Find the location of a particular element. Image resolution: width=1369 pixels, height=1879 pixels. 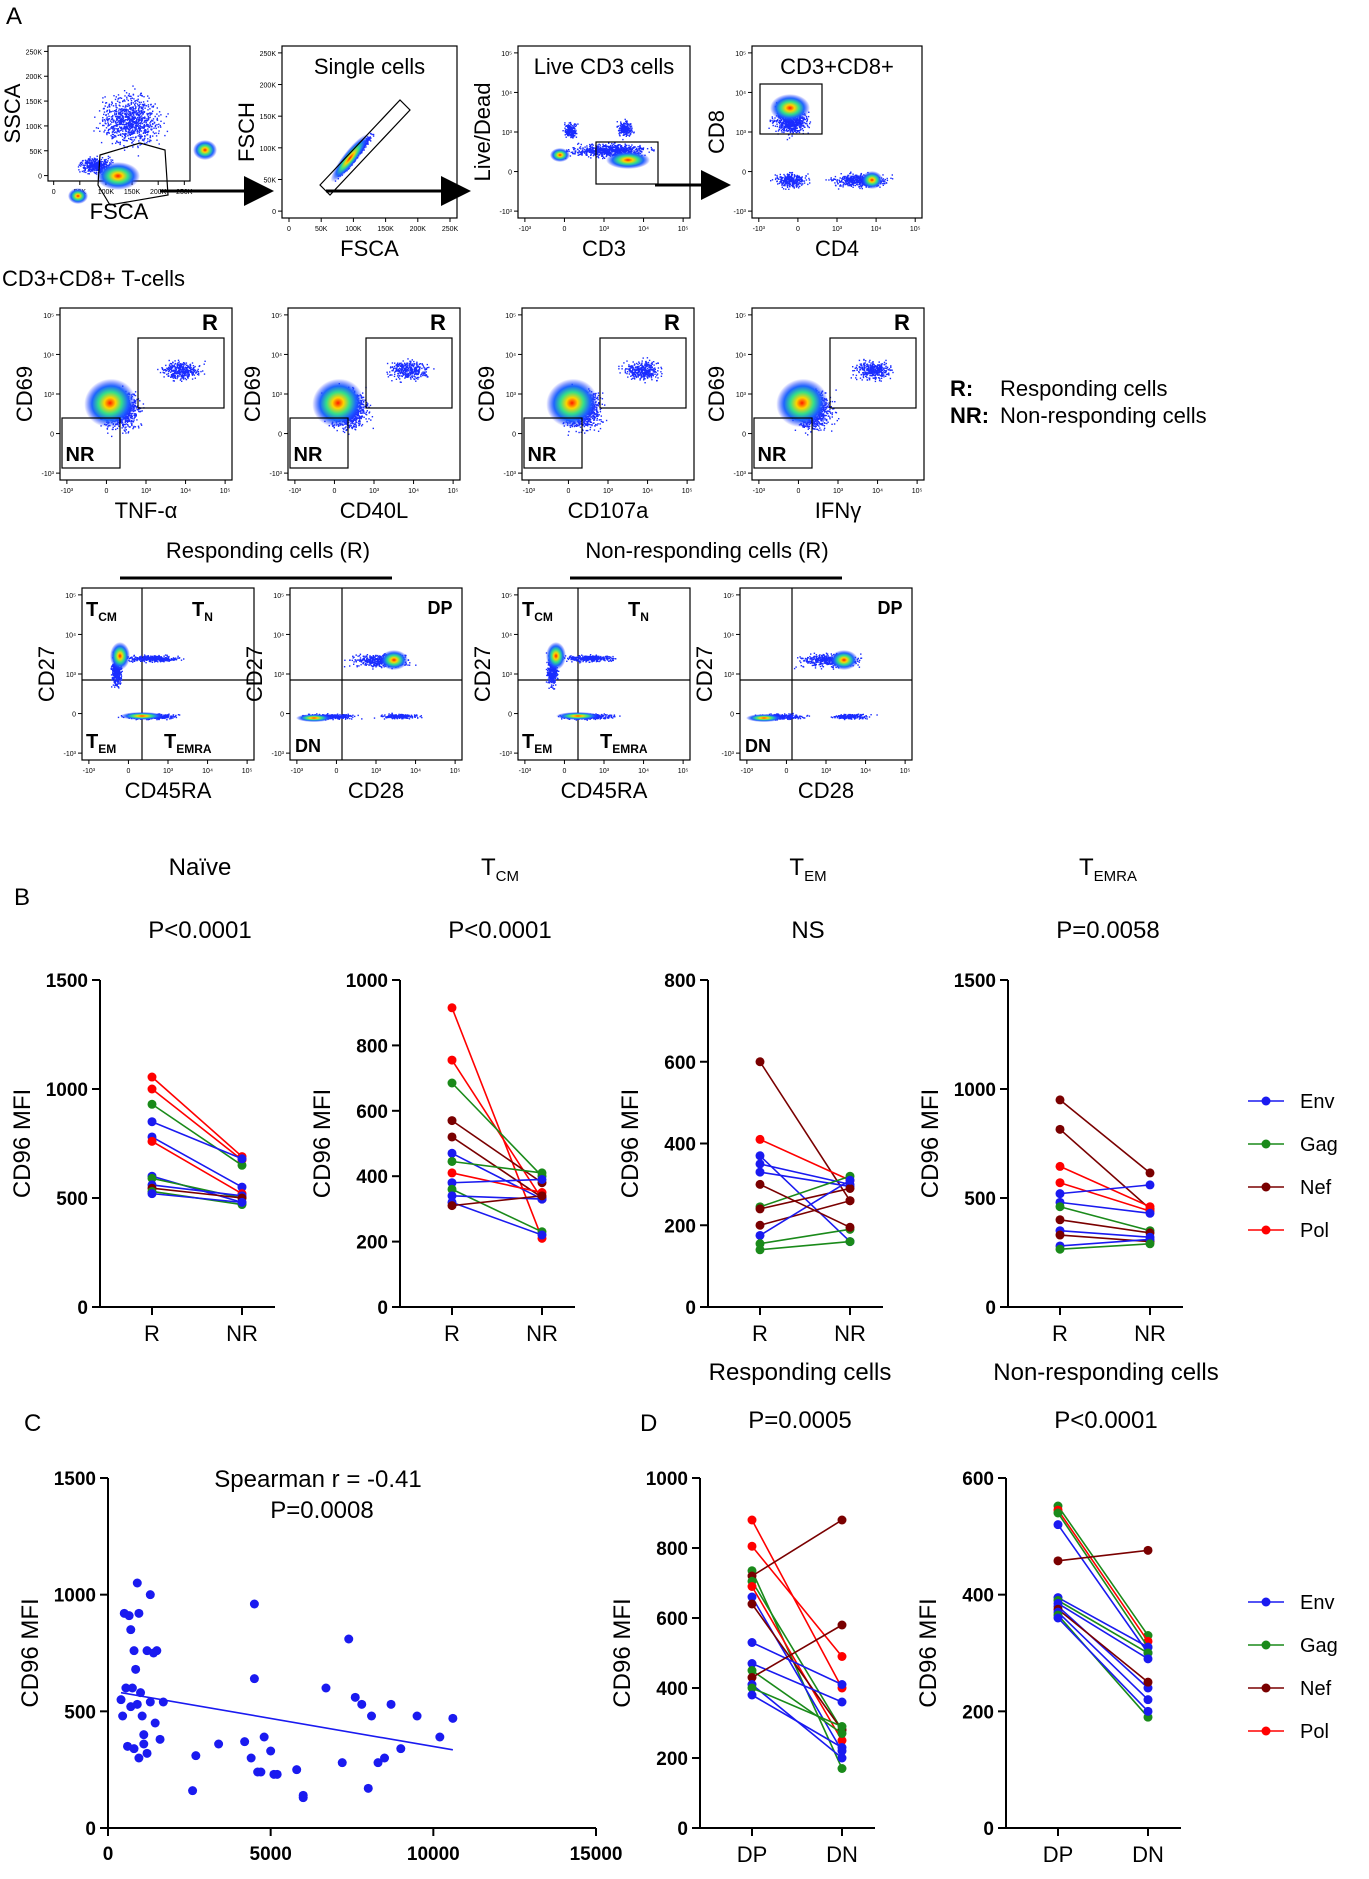

y-tick-label: 10⁵ is located at coordinates (48, 316).